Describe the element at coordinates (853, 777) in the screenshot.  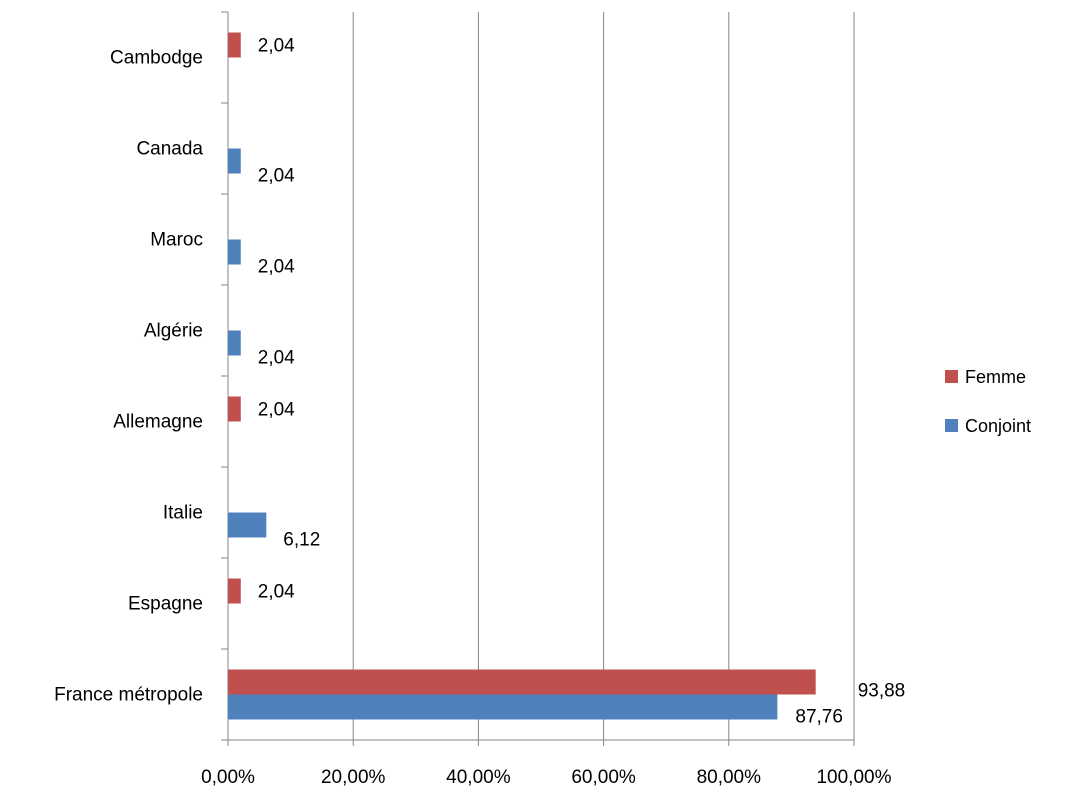
I see `x-tick-label: 100,00%` at that location.